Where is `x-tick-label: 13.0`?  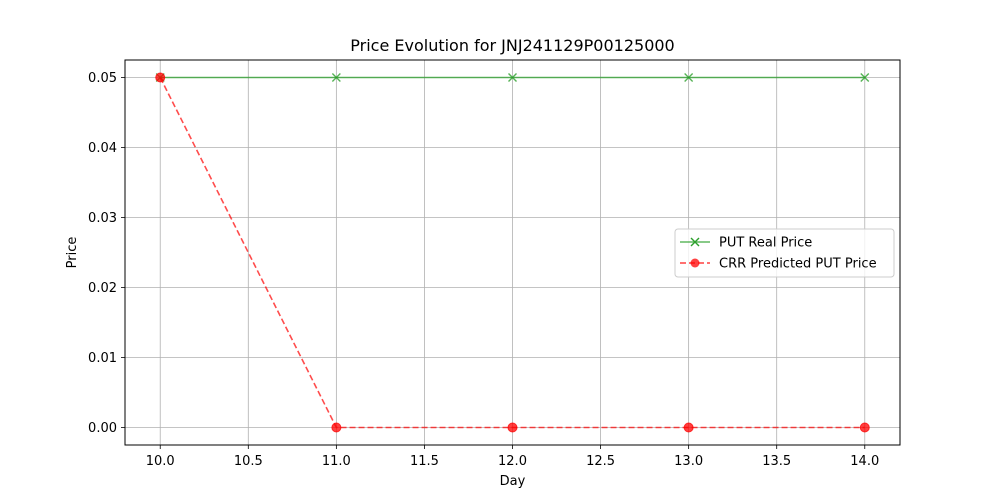
x-tick-label: 13.0 is located at coordinates (688, 461).